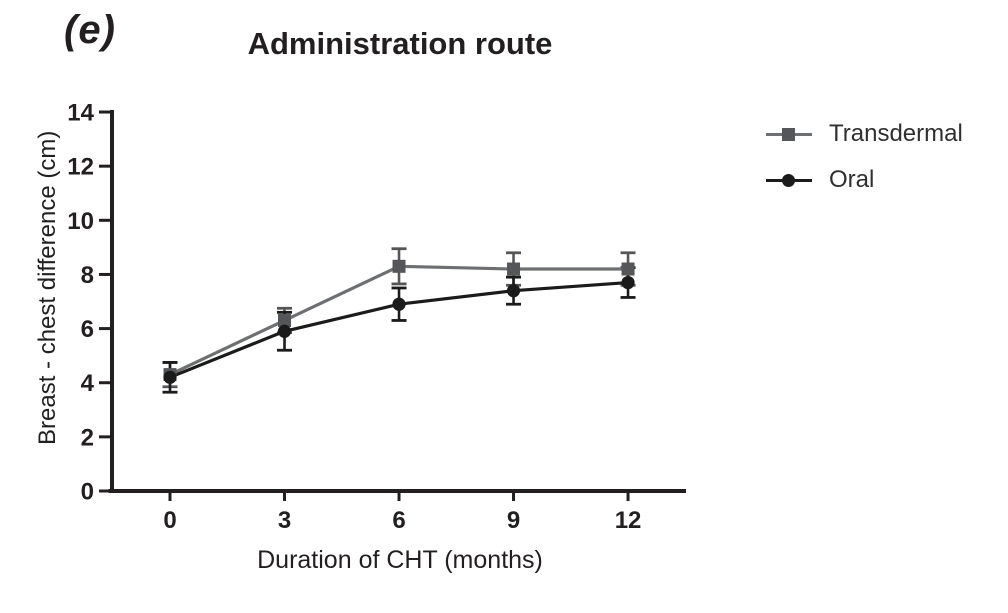 The image size is (1008, 613). What do you see at coordinates (87, 329) in the screenshot?
I see `y-tick-label: 6` at bounding box center [87, 329].